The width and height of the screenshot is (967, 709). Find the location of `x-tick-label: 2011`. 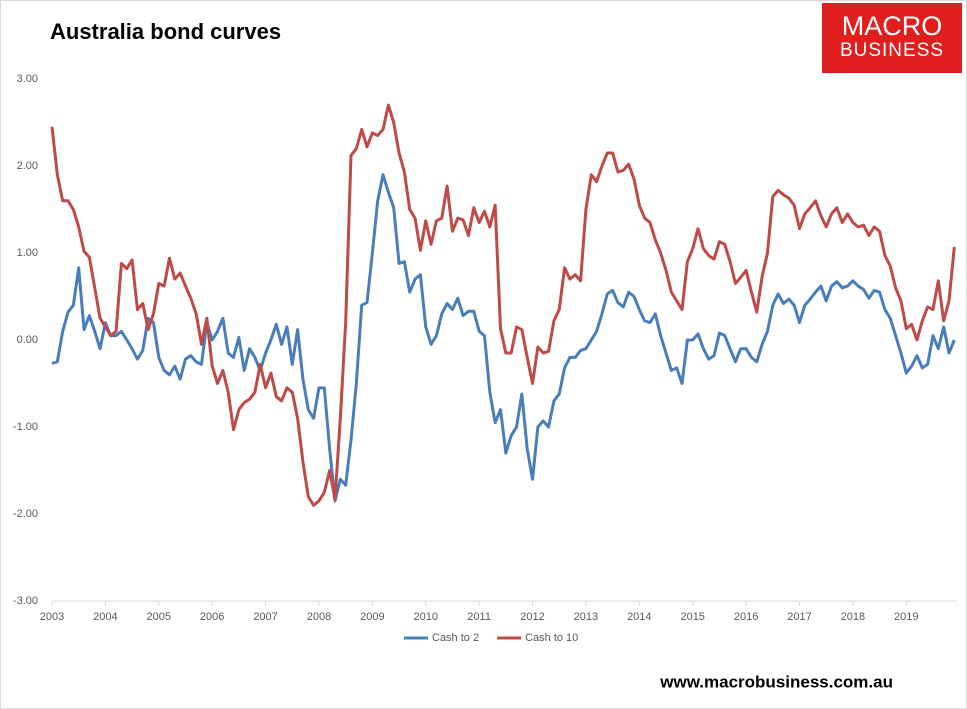

x-tick-label: 2011 is located at coordinates (479, 617).